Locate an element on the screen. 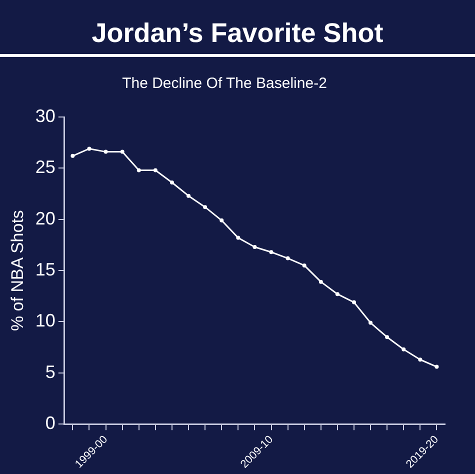 The image size is (475, 474). y-tick-label: 0 is located at coordinates (50, 423).